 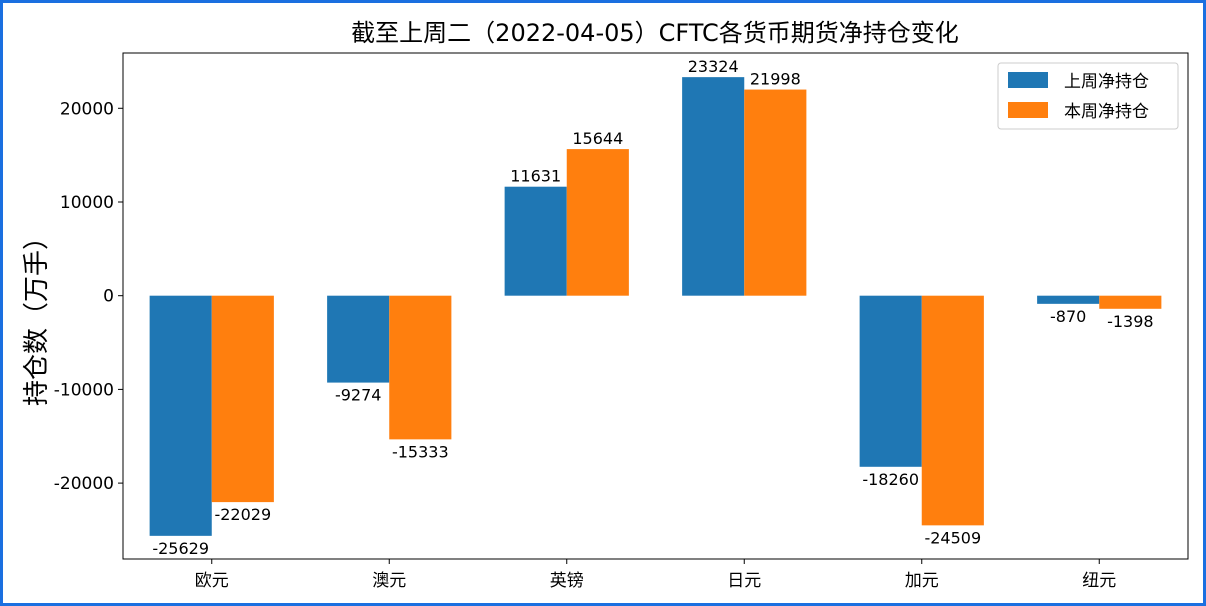 What do you see at coordinates (1106, 112) in the screenshot?
I see `legend-label: 本周净持仓` at bounding box center [1106, 112].